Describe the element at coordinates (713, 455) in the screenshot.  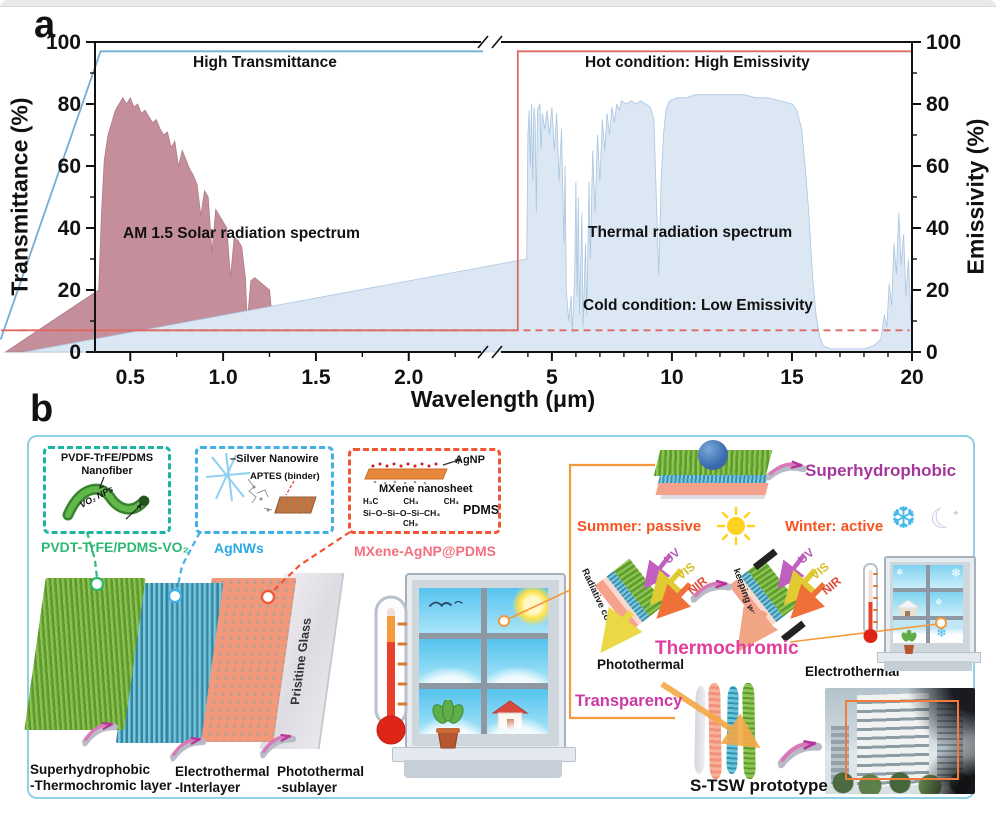
I see `water-droplet-icon` at that location.